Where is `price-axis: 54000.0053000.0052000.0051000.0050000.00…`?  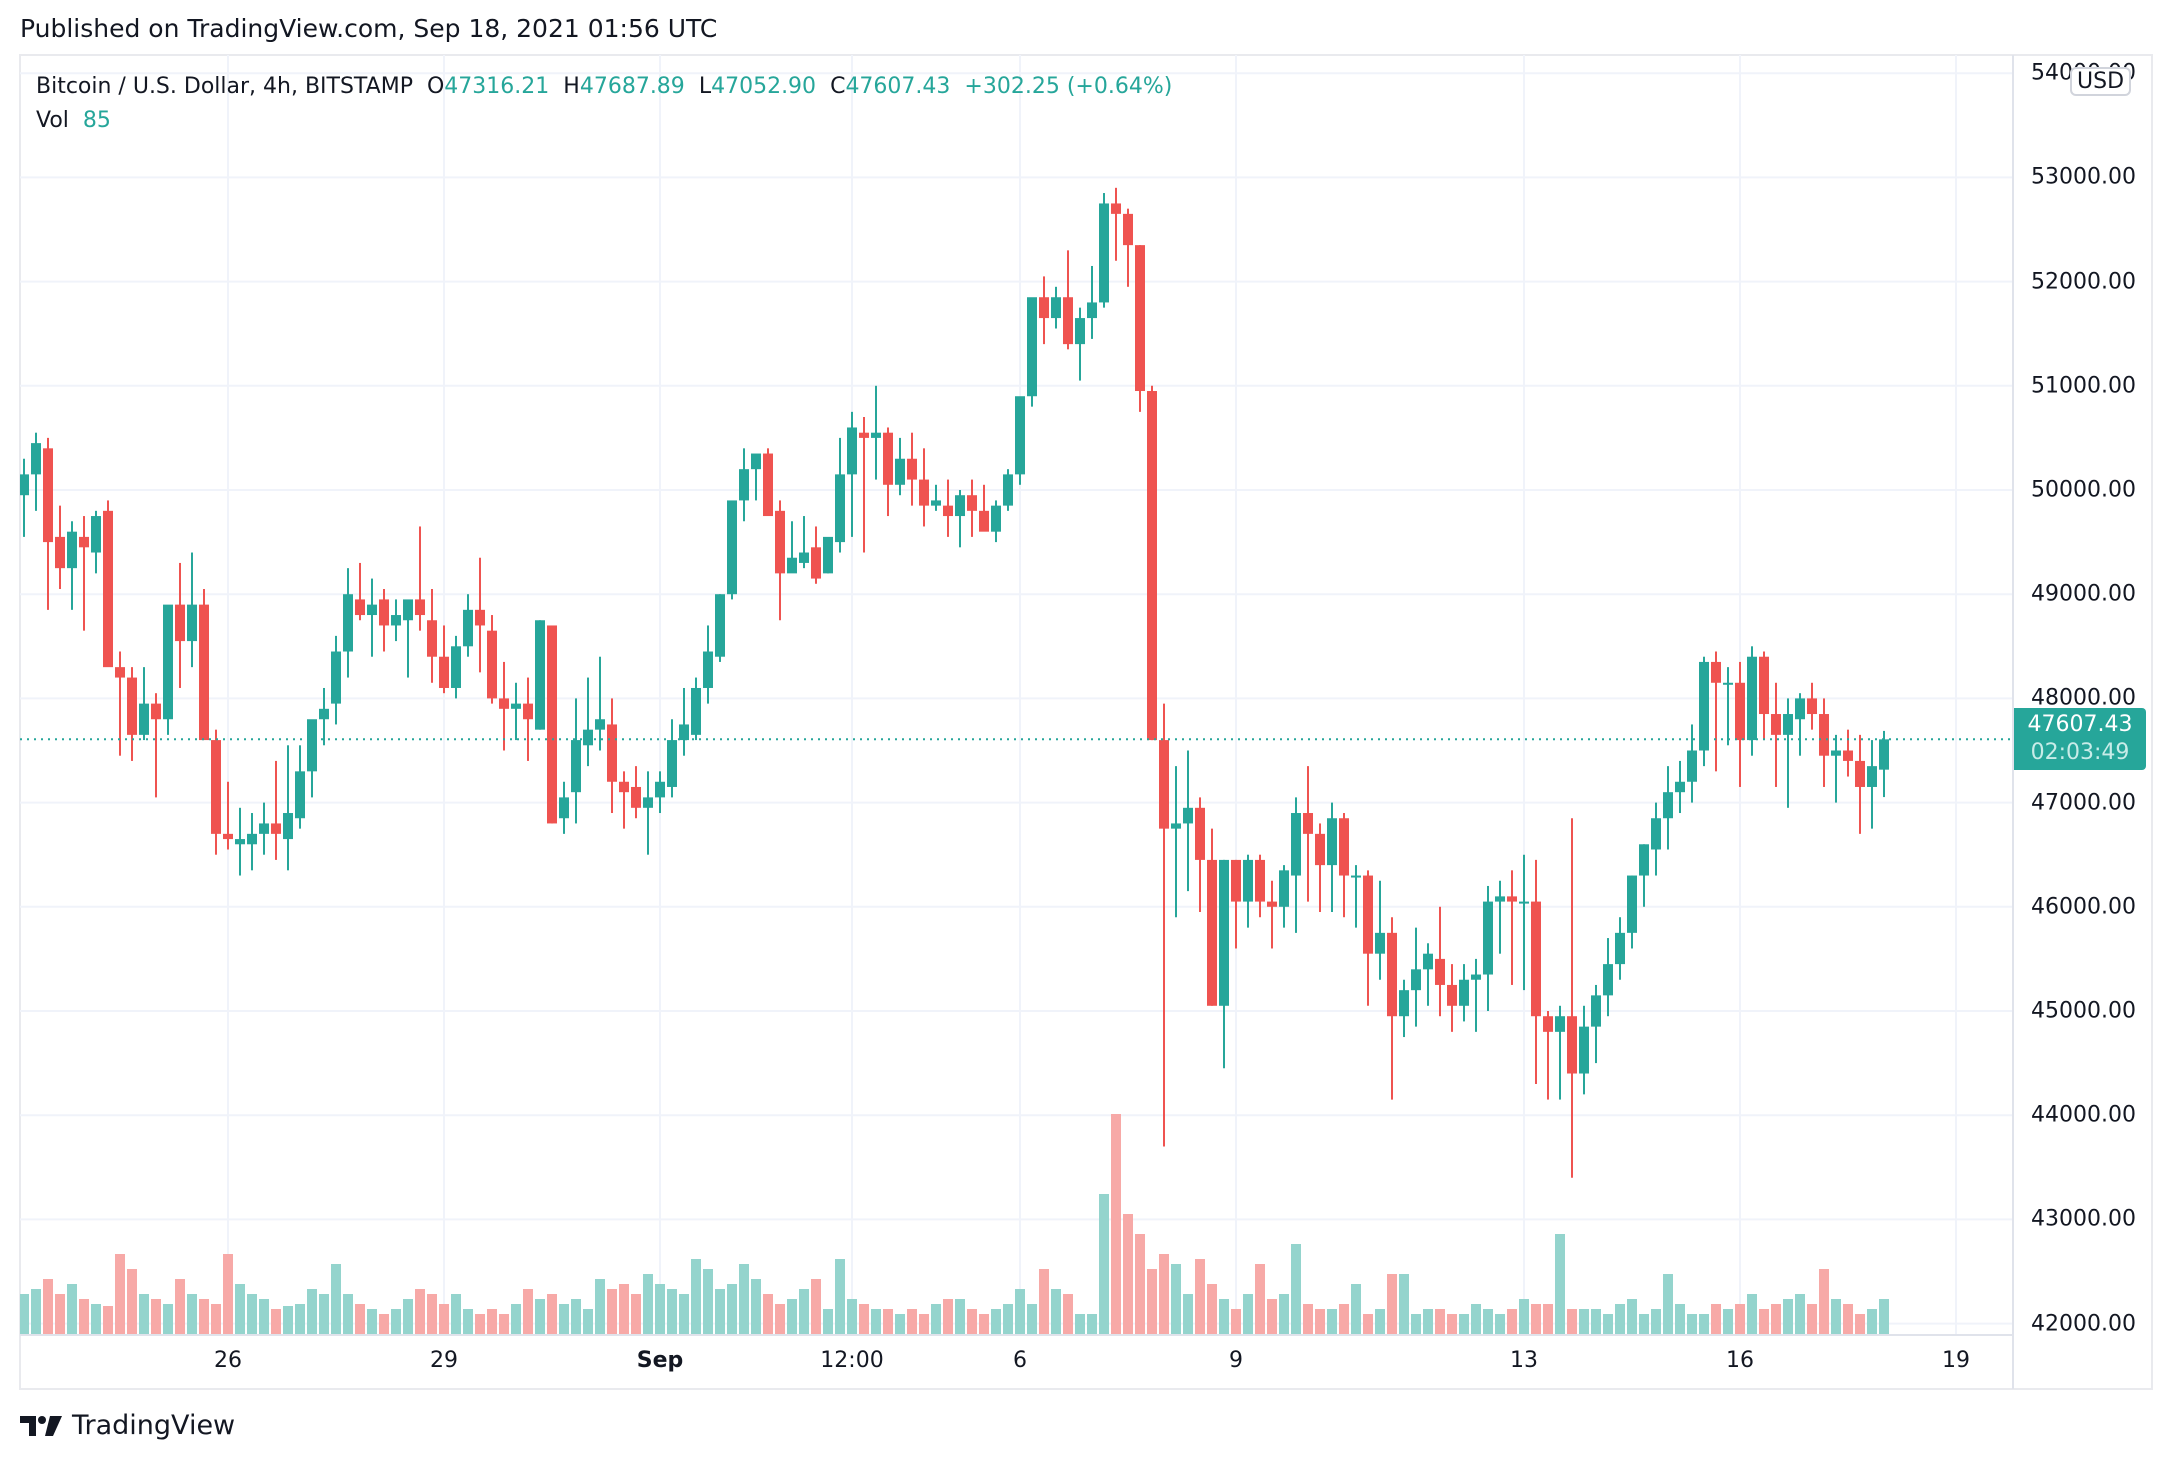 price-axis: 54000.0053000.0052000.0051000.0050000.00… is located at coordinates (2083, 722).